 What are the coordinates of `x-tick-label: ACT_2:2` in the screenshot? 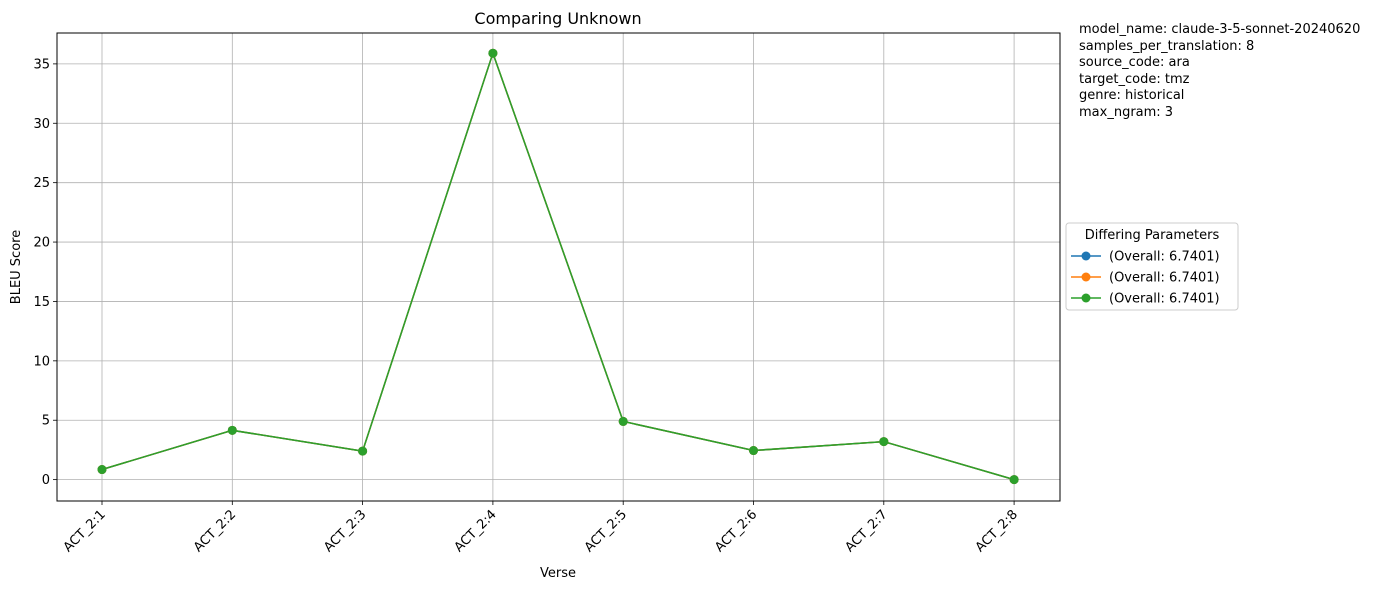 It's located at (215, 531).